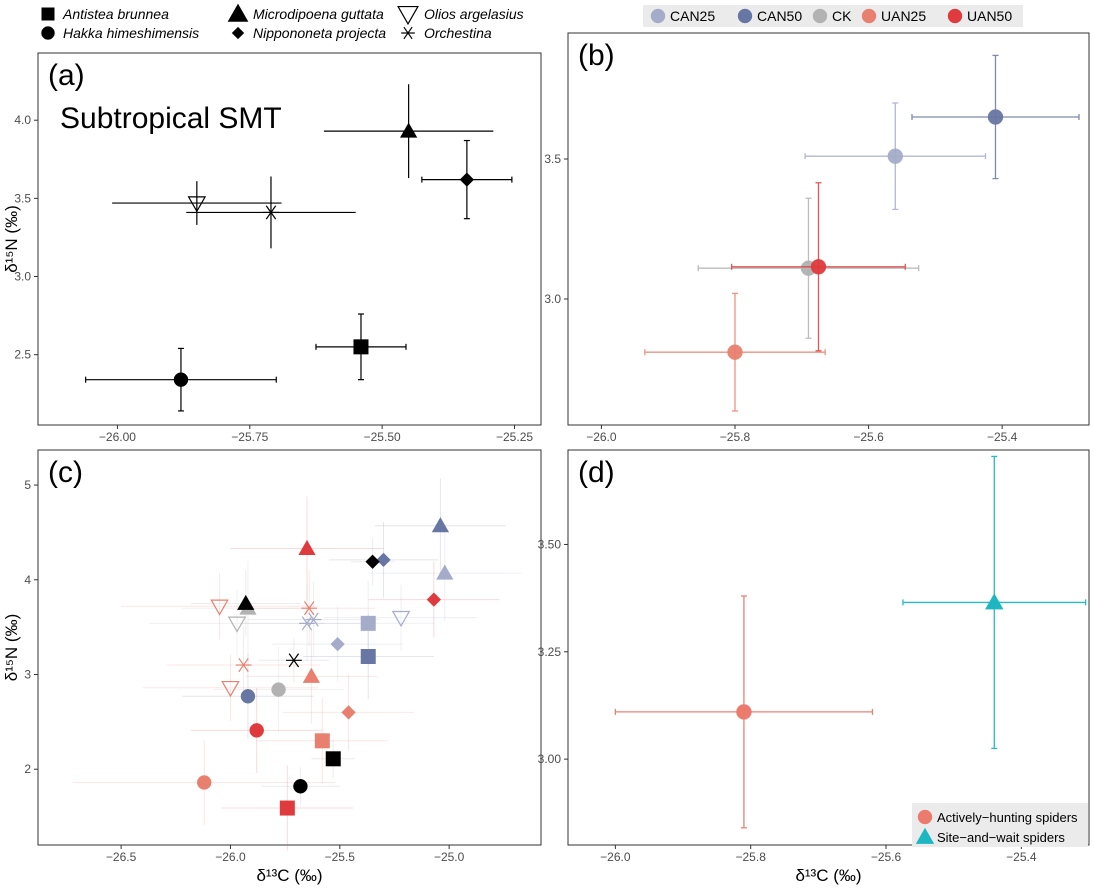 The width and height of the screenshot is (1094, 889). What do you see at coordinates (1001, 837) in the screenshot?
I see `legend-label: Site−and−wait spiders` at bounding box center [1001, 837].